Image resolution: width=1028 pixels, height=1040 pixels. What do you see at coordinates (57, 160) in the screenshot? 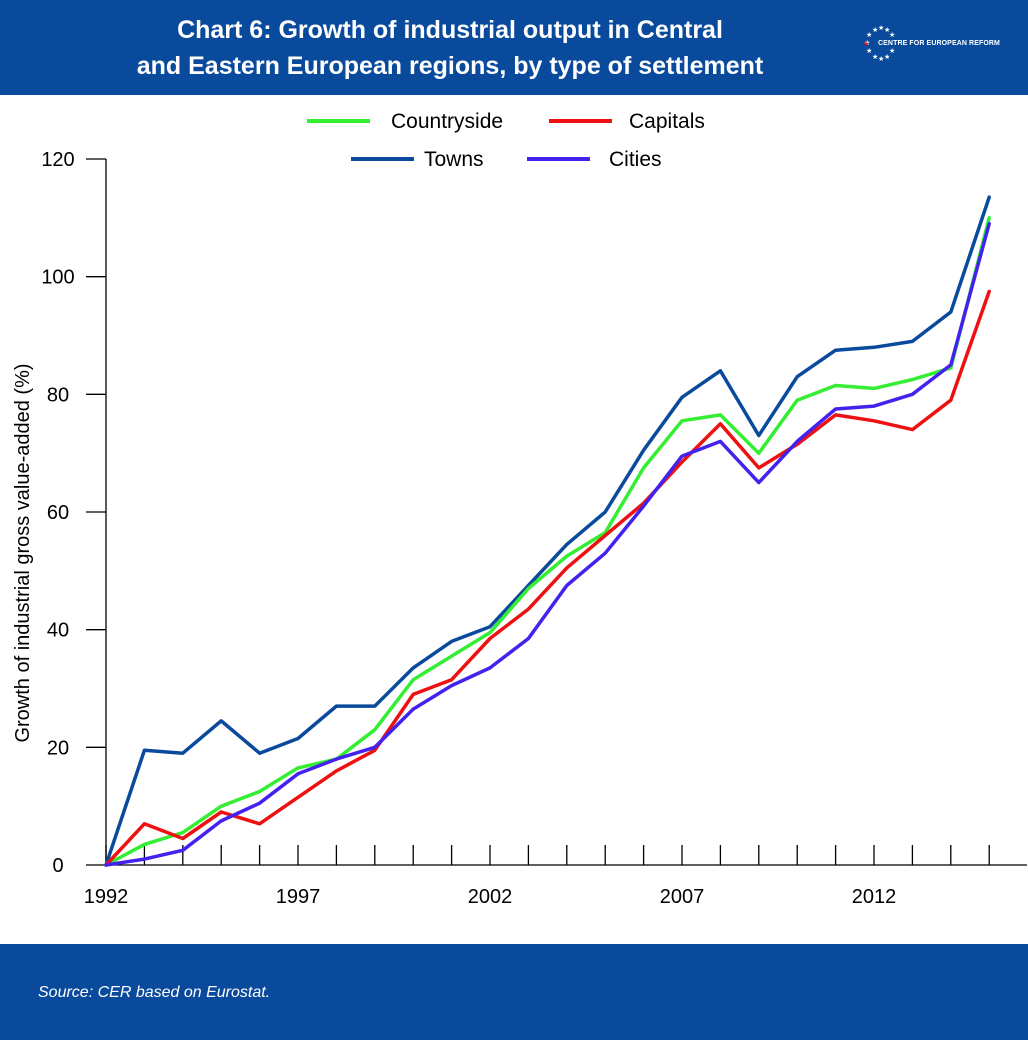
I see `y-tick-label: 120` at bounding box center [57, 160].